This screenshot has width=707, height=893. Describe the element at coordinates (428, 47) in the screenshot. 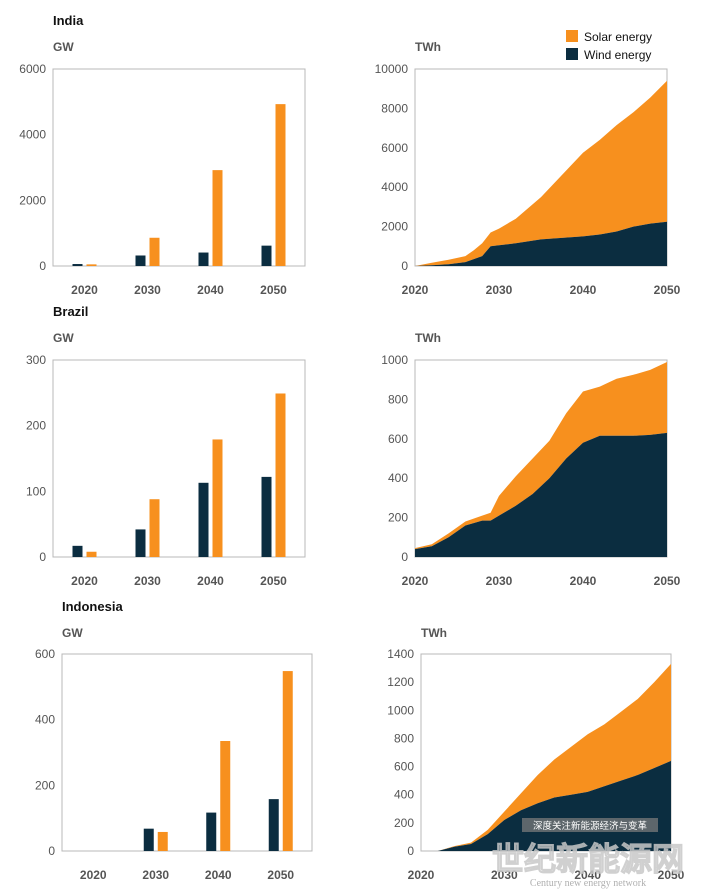

I see `unit-label: TWh` at that location.